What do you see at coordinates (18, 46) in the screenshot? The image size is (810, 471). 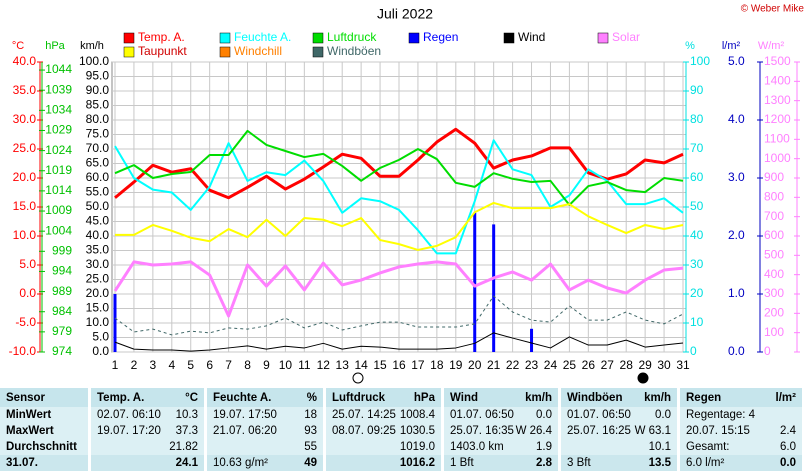 I see `axis-unit-label: °C` at bounding box center [18, 46].